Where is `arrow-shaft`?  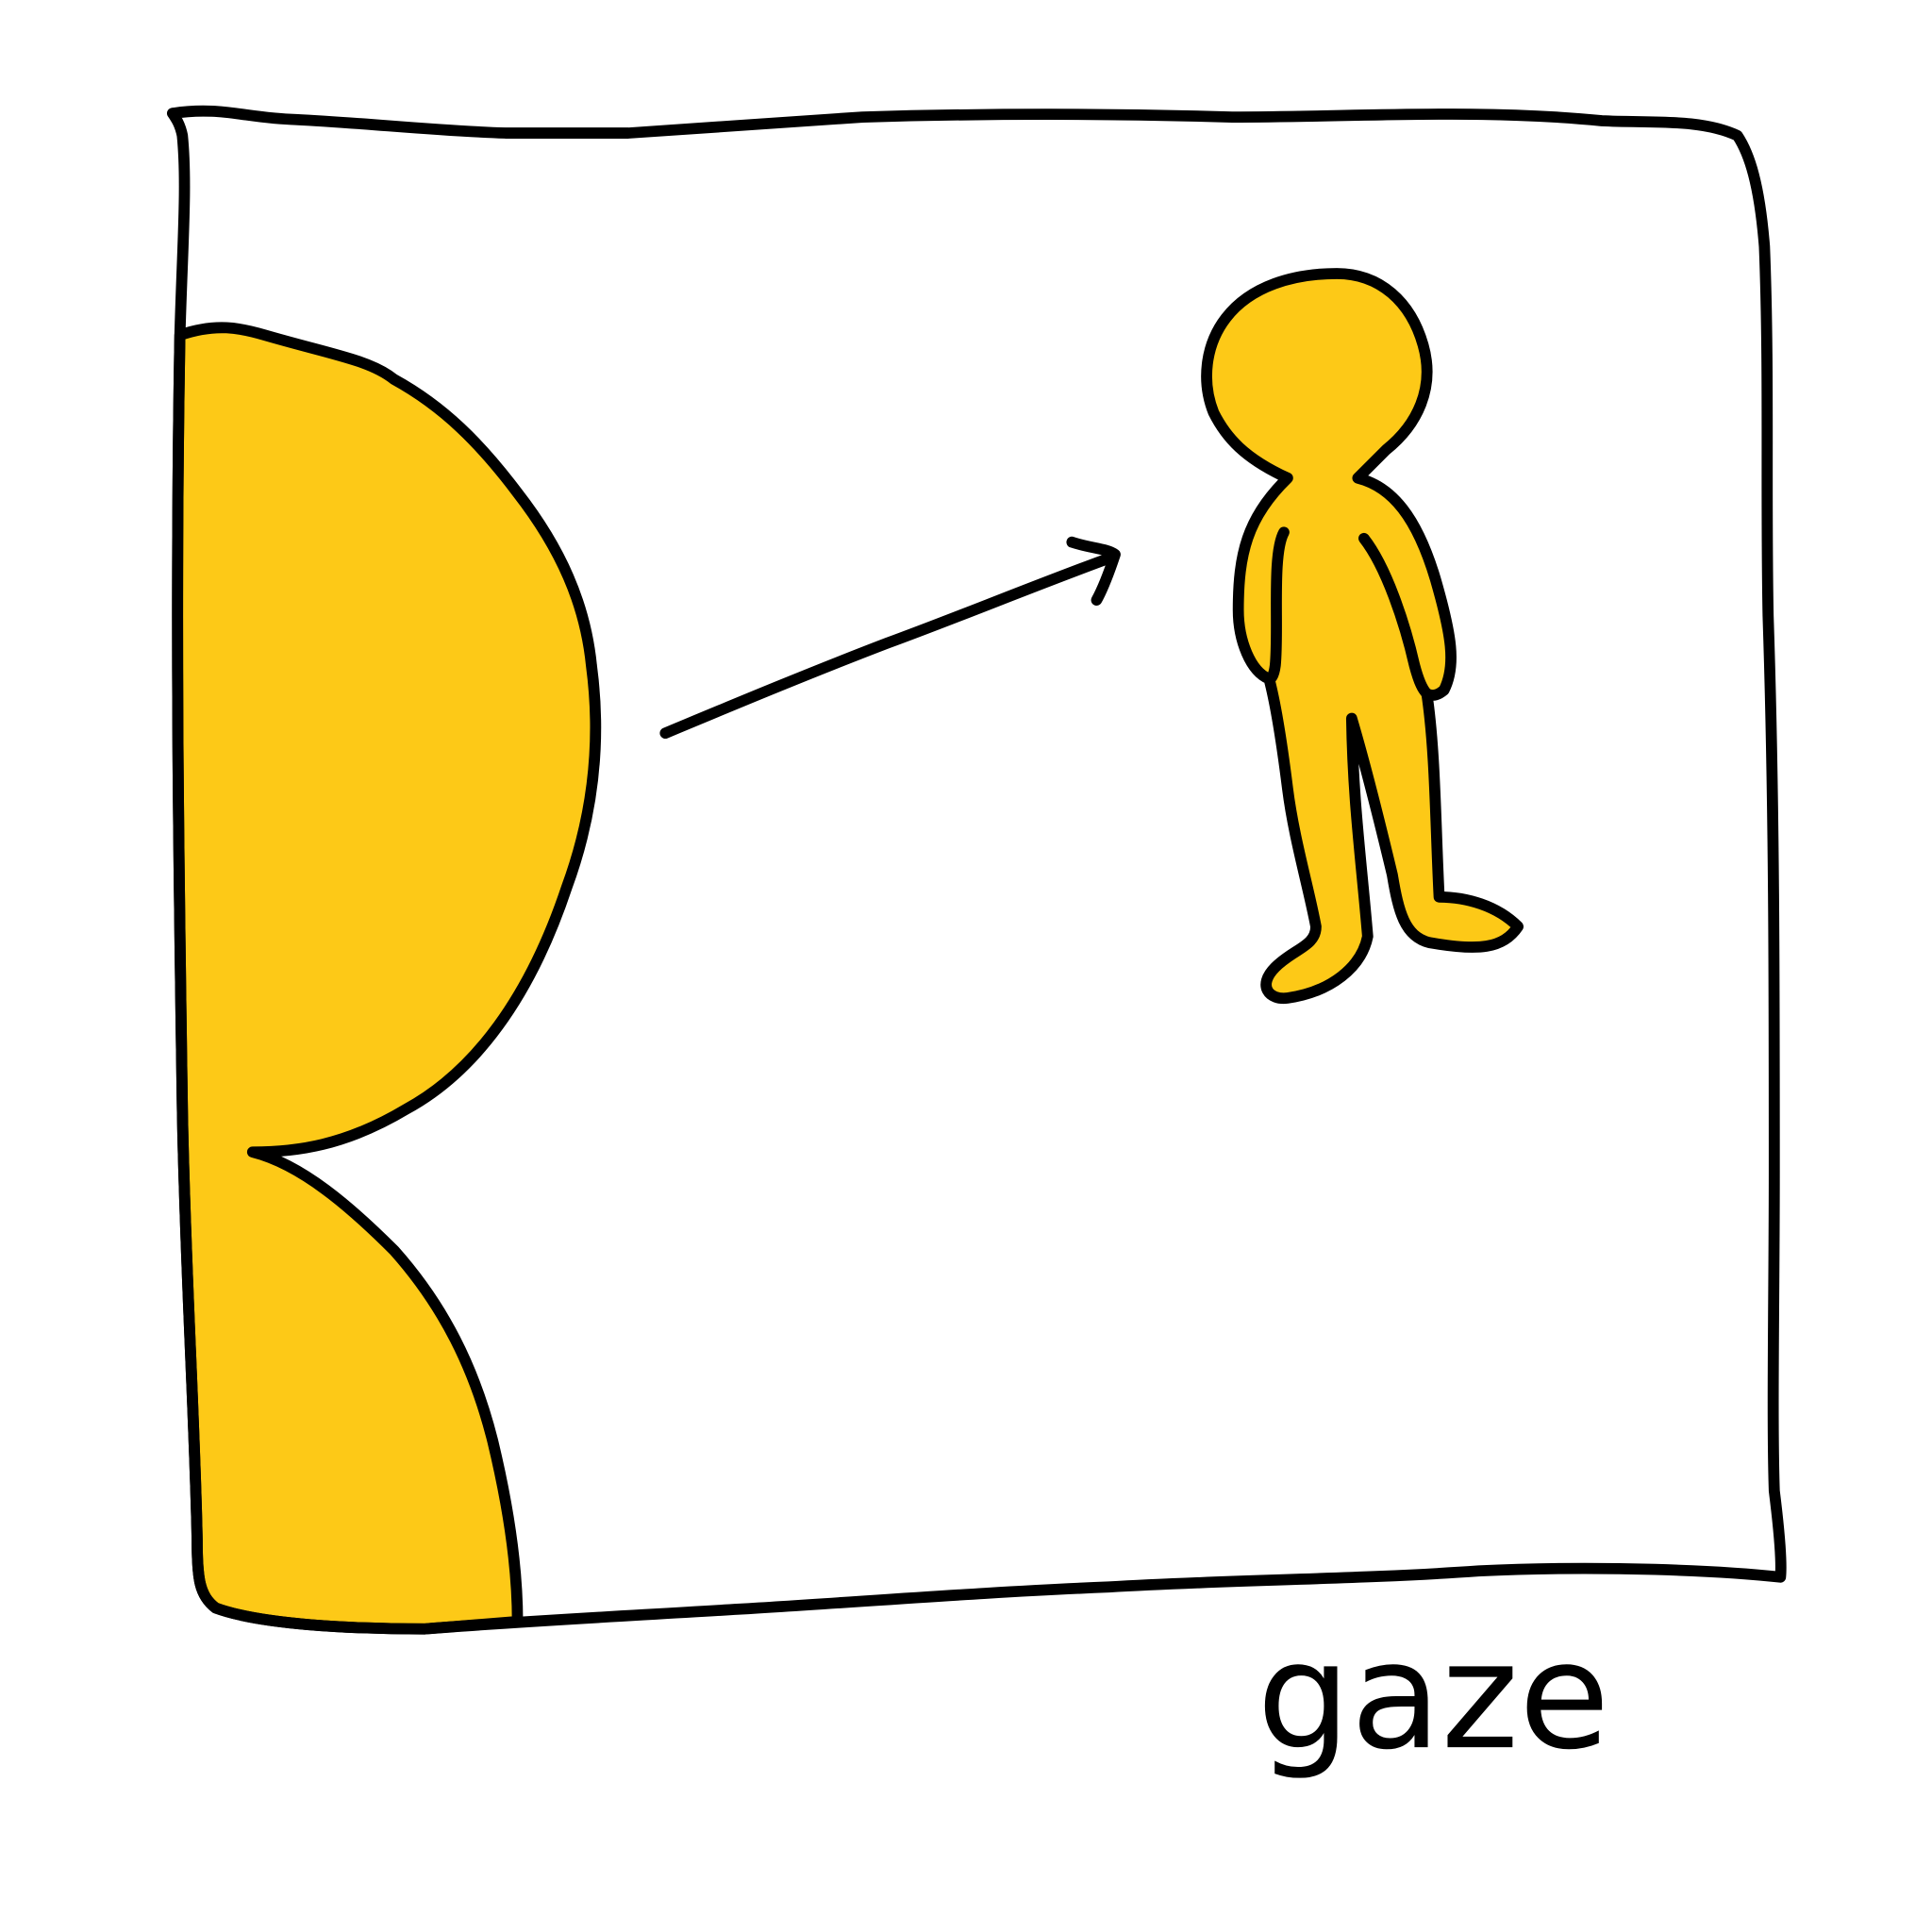 arrow-shaft is located at coordinates (889, 645).